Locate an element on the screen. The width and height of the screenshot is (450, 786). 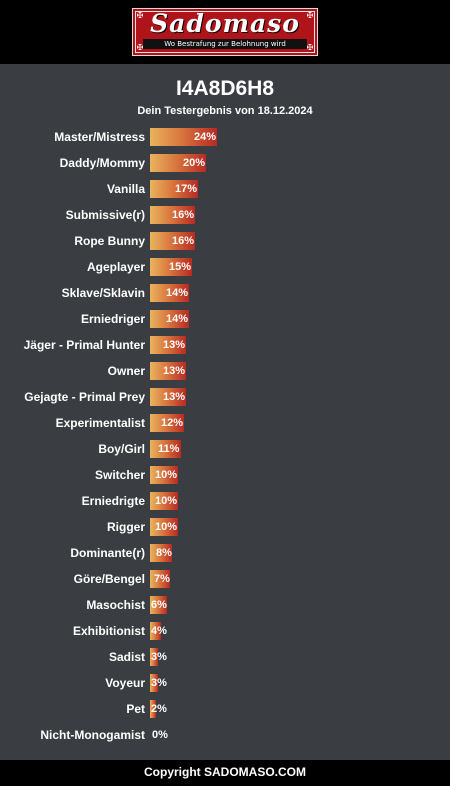
category-label: Master/Mistress is located at coordinates (99, 137).